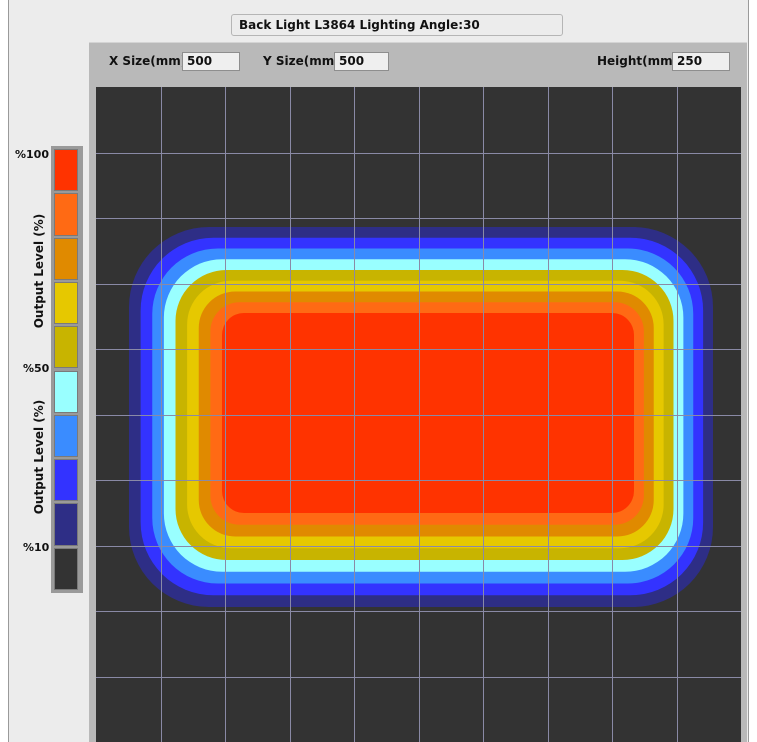  Describe the element at coordinates (637, 61) in the screenshot. I see `height-label: Height(mm)` at that location.